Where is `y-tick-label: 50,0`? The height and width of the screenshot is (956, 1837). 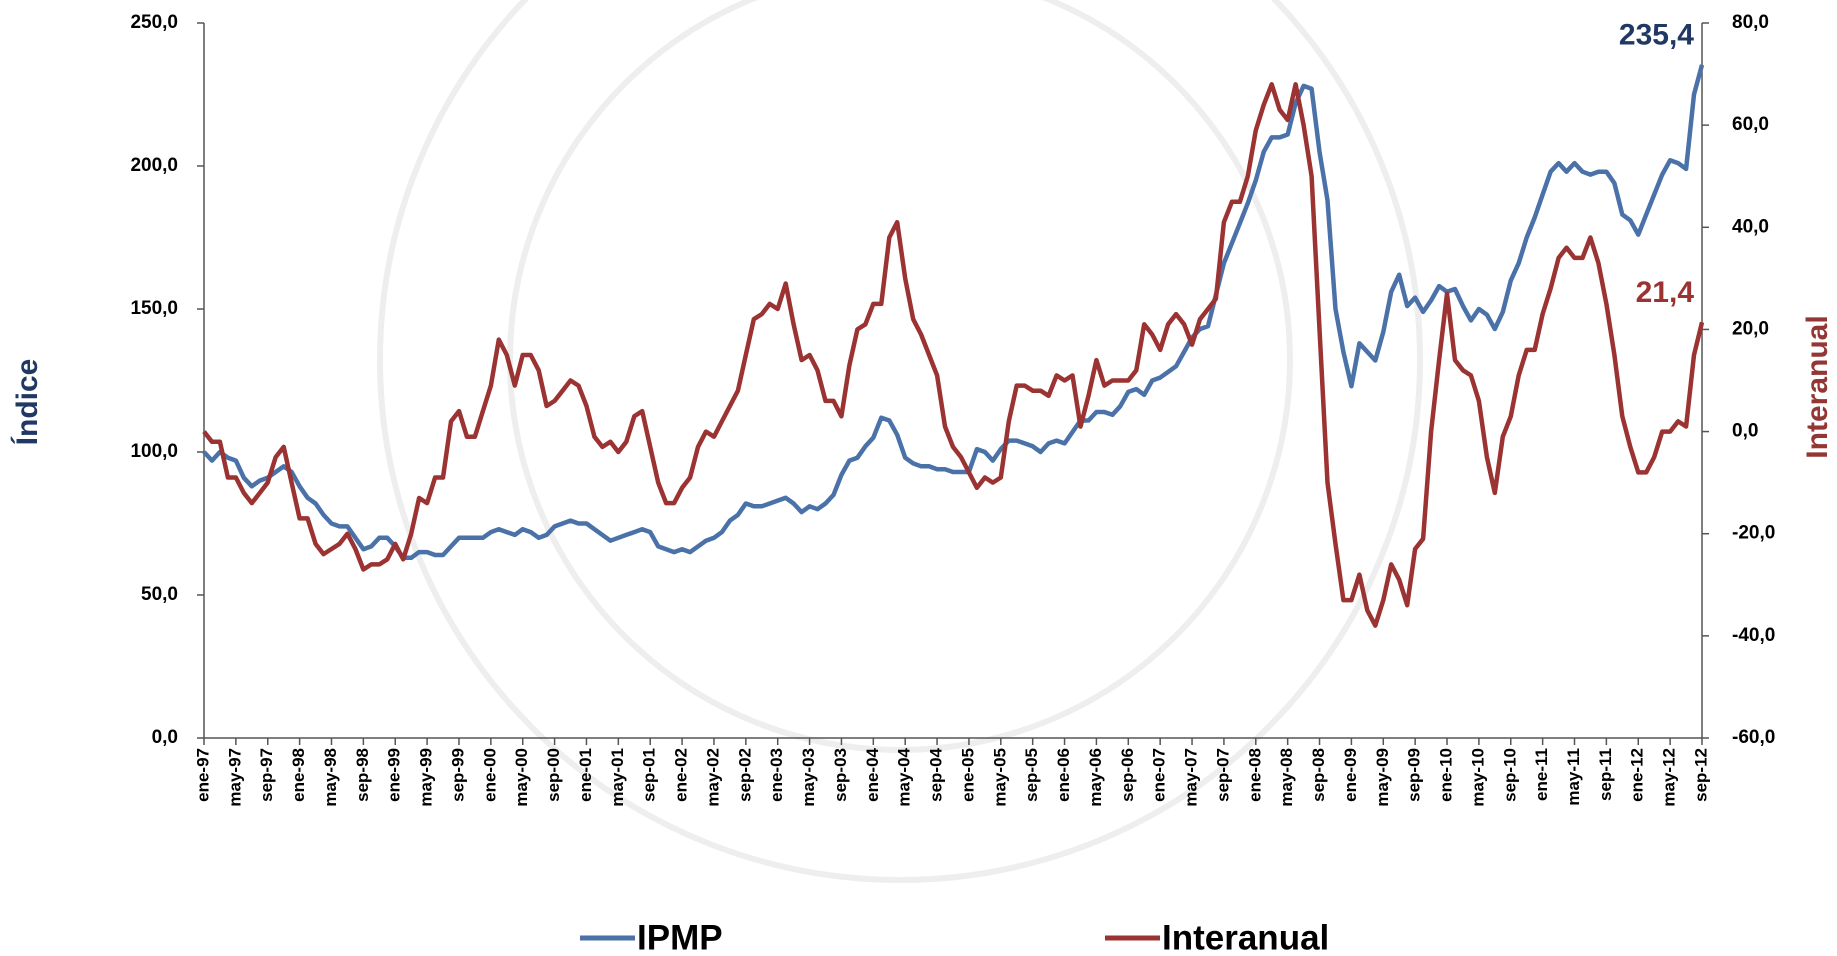
y-tick-label: 50,0 is located at coordinates (159, 594).